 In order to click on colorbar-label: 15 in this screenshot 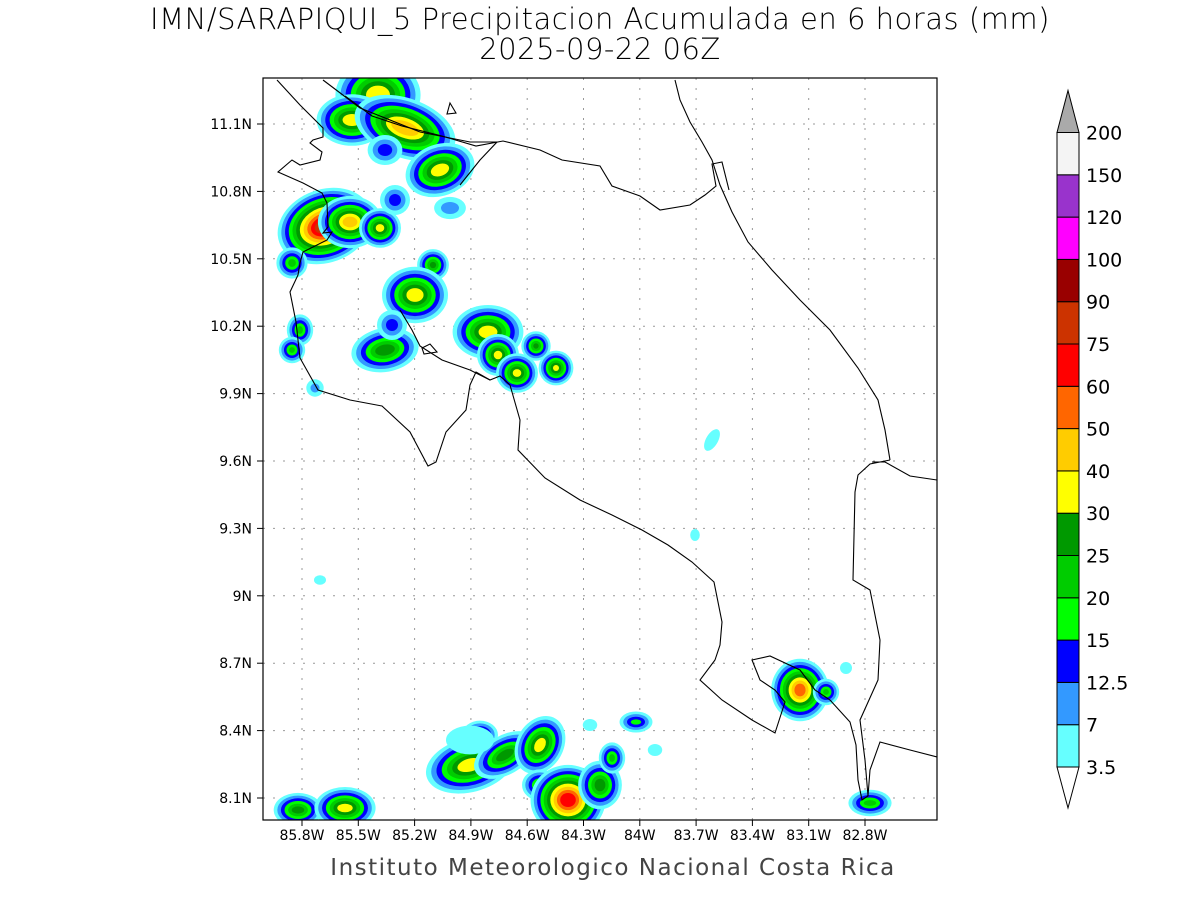, I will do `click(1098, 641)`.